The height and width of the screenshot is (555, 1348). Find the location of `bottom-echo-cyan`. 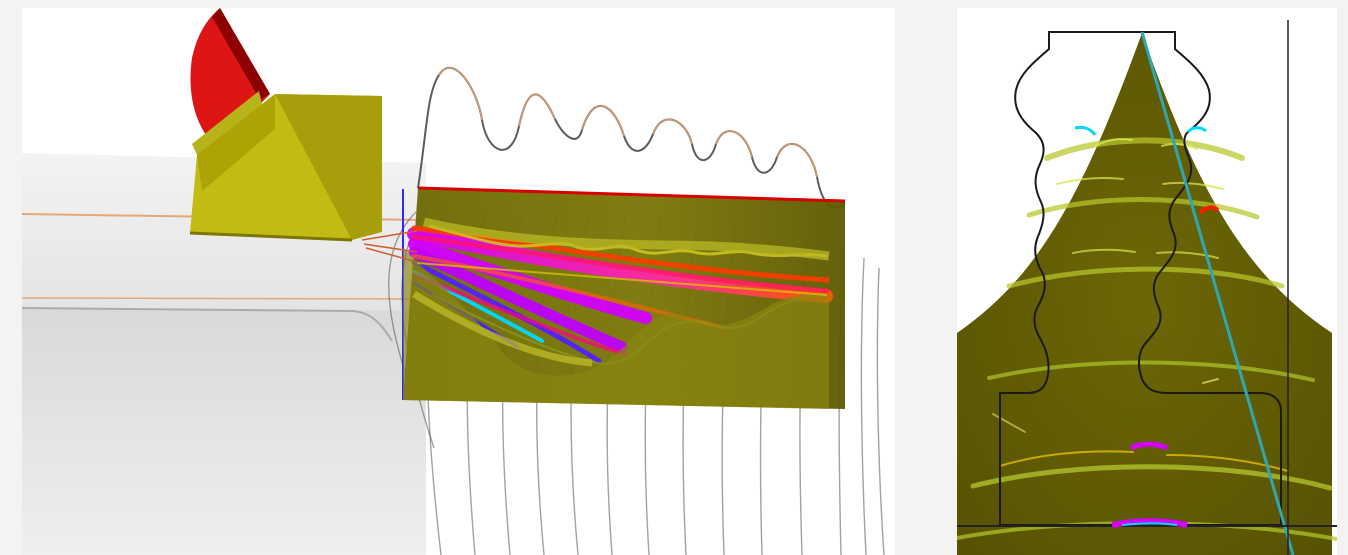

bottom-echo-cyan is located at coordinates (1149, 524).